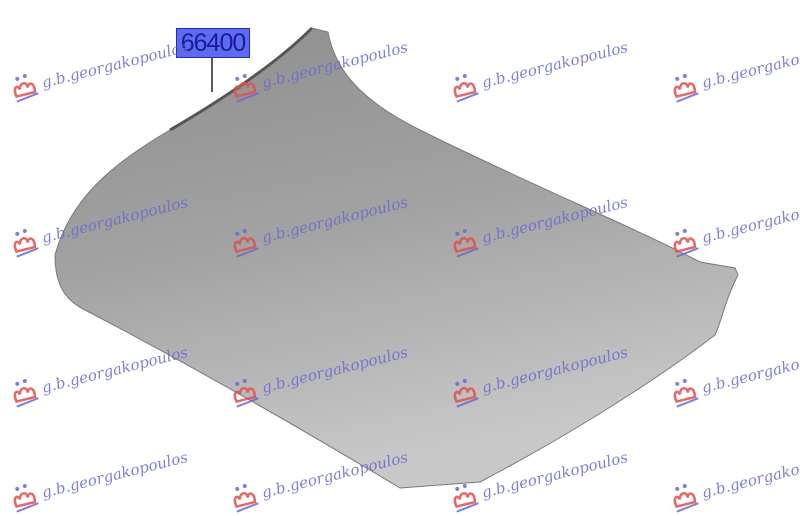 This screenshot has width=800, height=516. Describe the element at coordinates (213, 43) in the screenshot. I see `part-number-label: 66400` at that location.